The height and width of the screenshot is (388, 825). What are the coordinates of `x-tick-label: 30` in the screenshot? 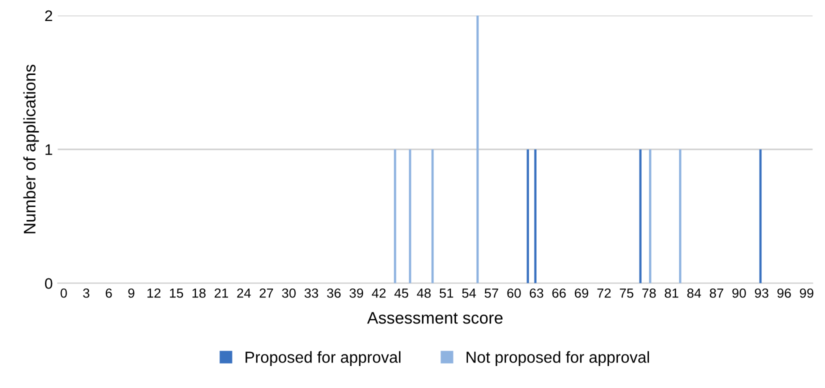 It's located at (289, 293).